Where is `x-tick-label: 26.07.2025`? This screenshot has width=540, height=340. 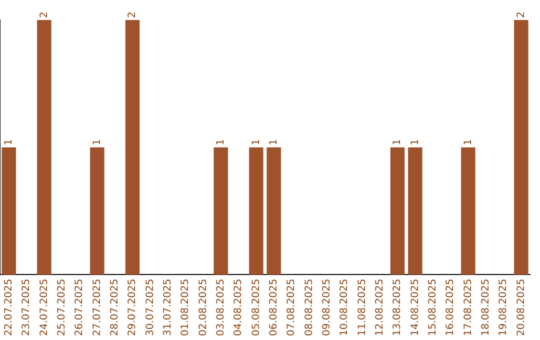 x-tick-label: 26.07.2025 is located at coordinates (80, 307).